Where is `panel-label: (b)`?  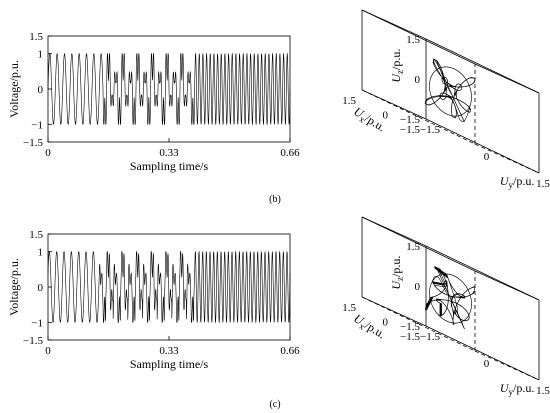
panel-label: (b) is located at coordinates (275, 199).